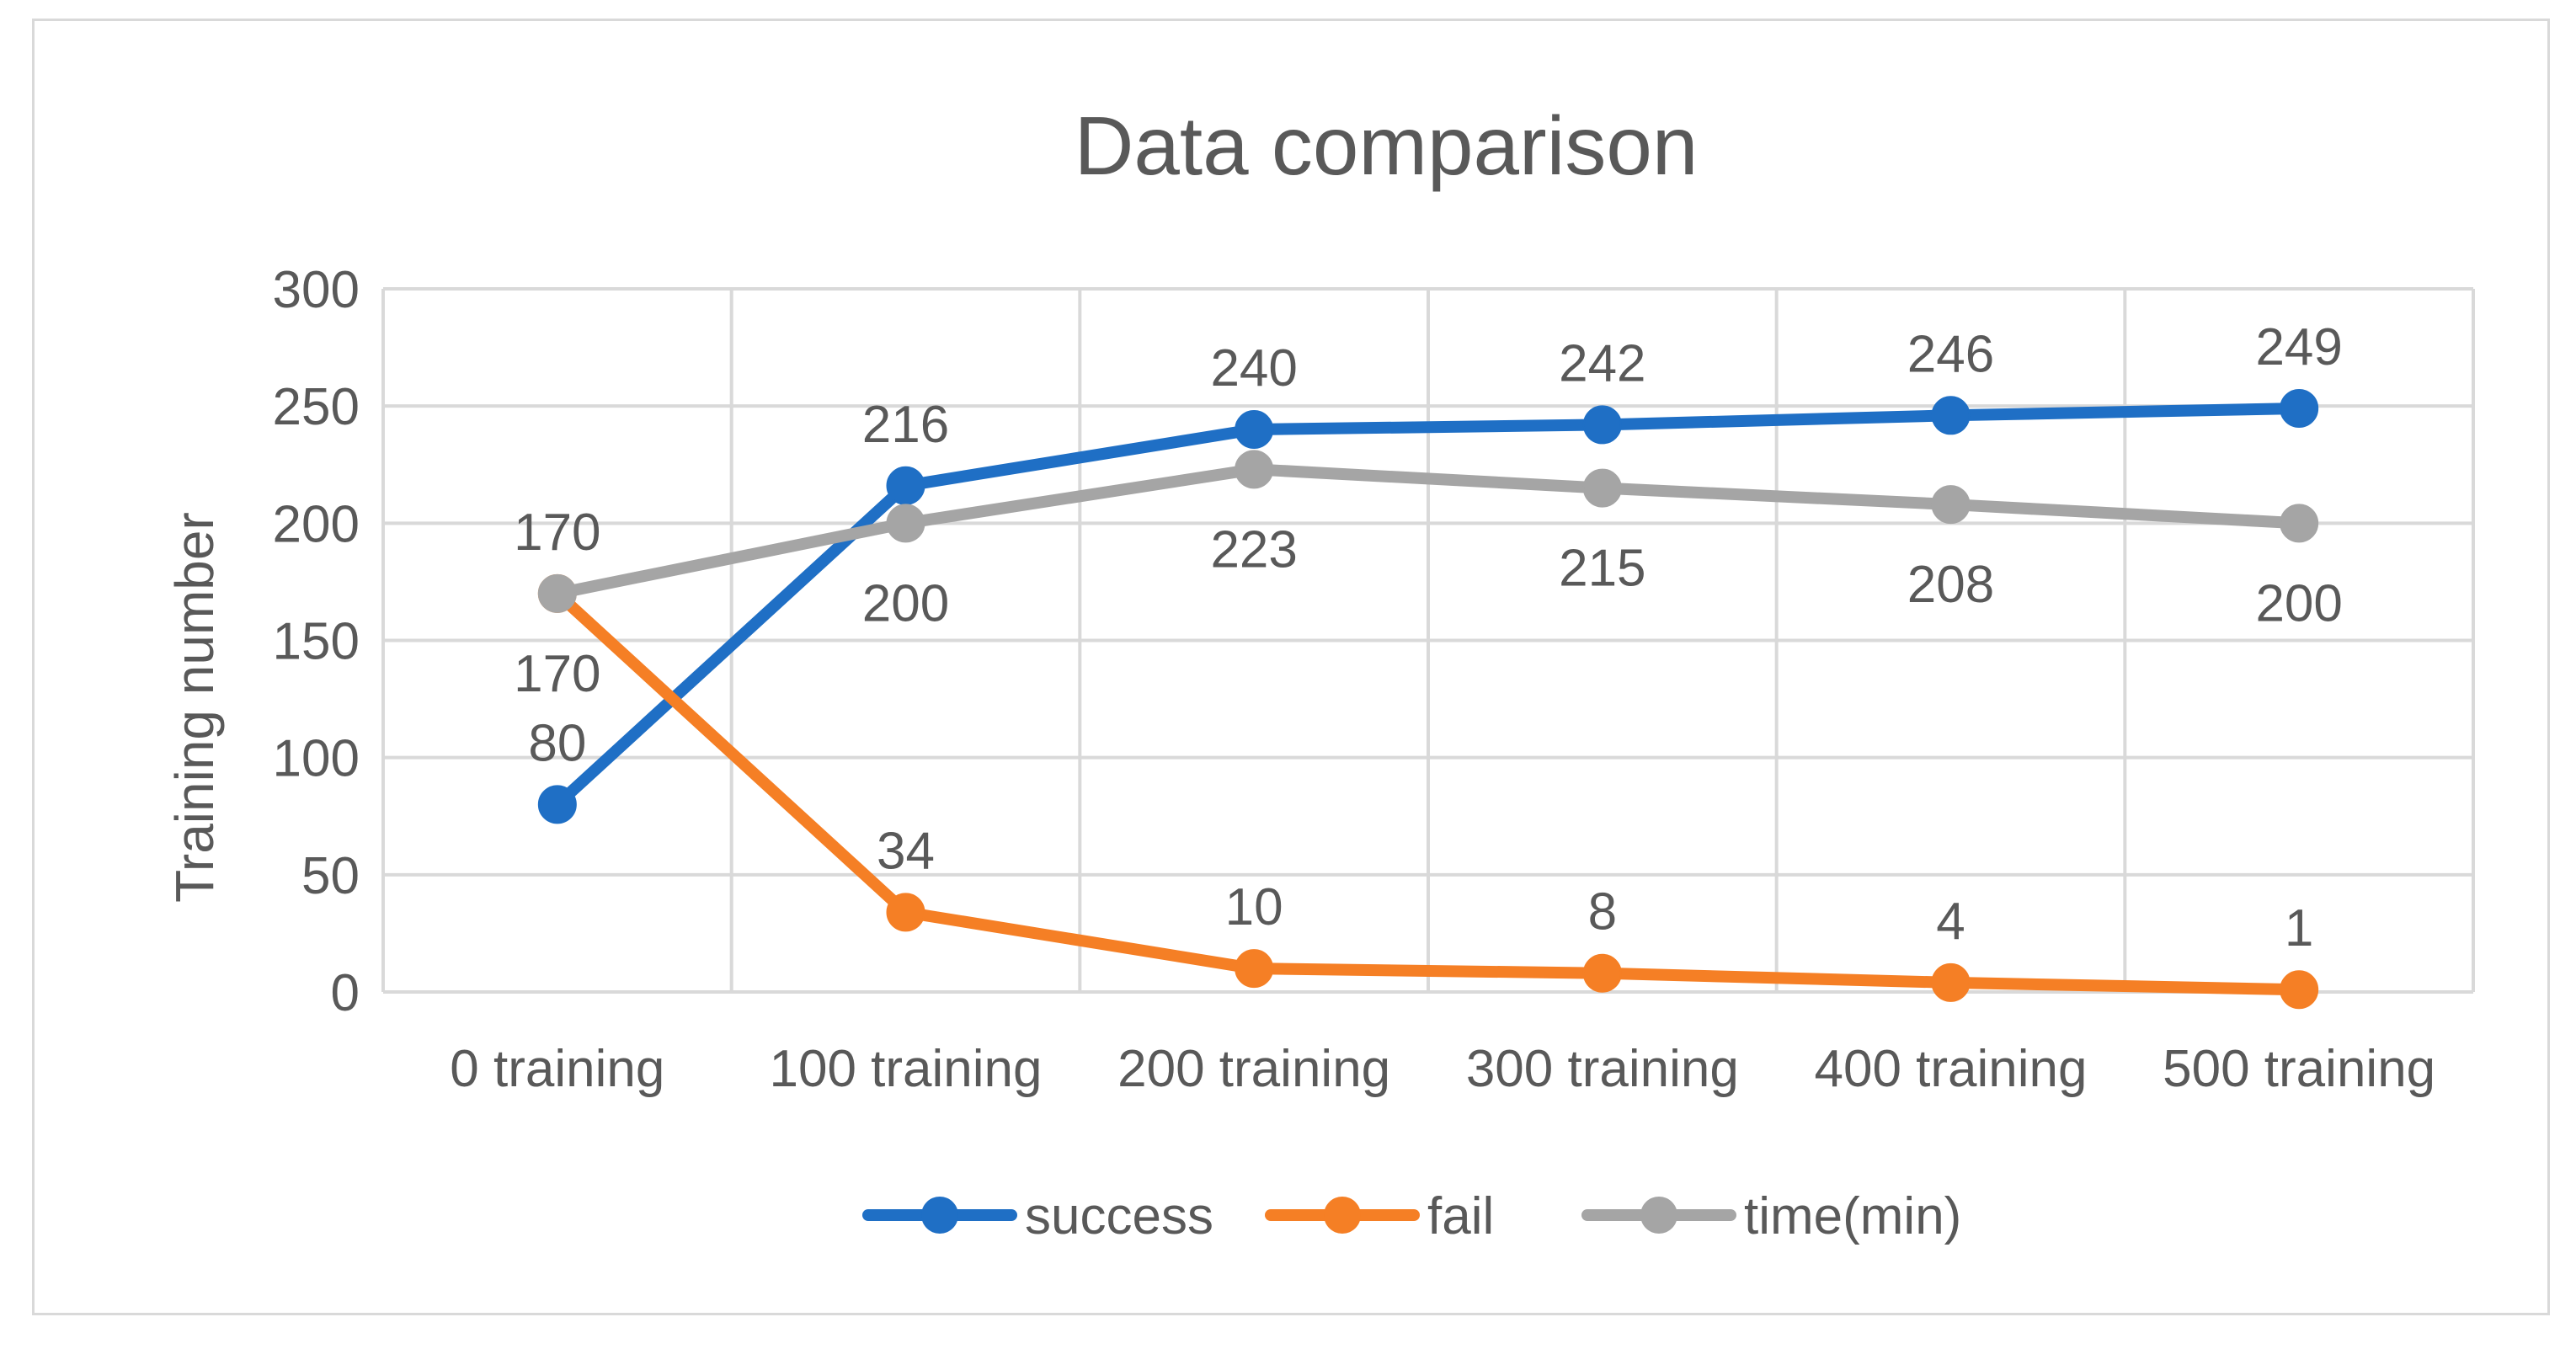 This screenshot has height=1349, width=2576. Describe the element at coordinates (1602, 1069) in the screenshot. I see `x-tick-label: 300 training` at that location.